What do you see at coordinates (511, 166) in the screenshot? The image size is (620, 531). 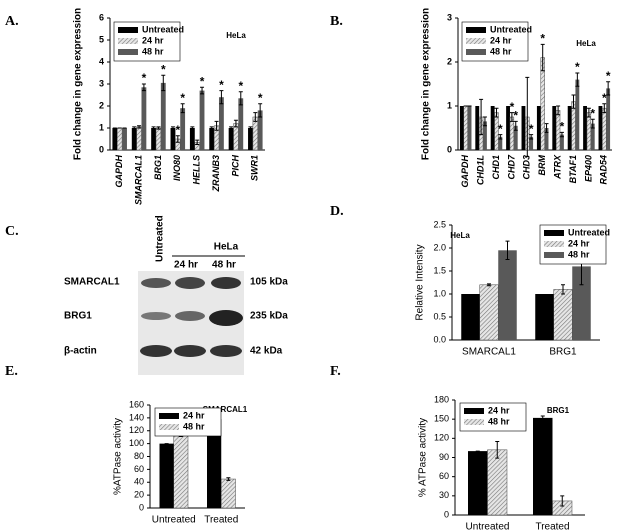 I see `x-tick-label: CHD7` at bounding box center [511, 166].